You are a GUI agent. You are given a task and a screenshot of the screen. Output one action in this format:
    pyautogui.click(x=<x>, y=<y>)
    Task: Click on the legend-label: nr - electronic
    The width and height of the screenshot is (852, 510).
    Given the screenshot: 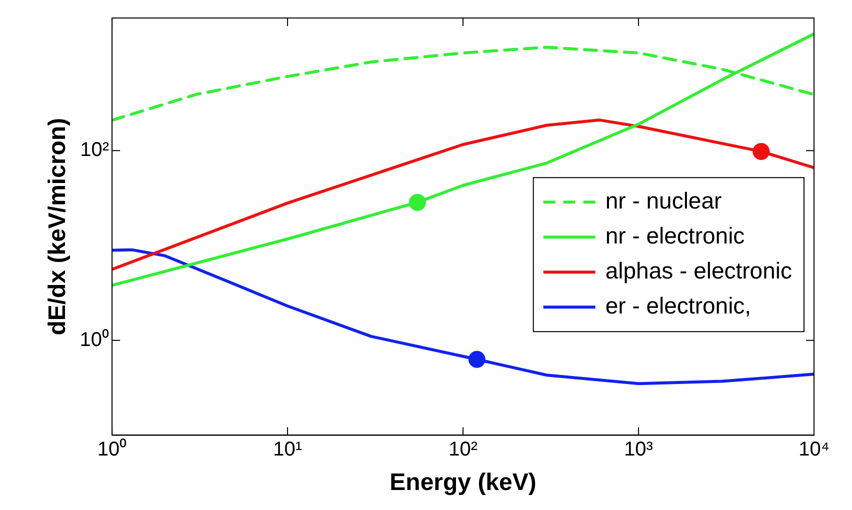 What is the action you would take?
    pyautogui.click(x=675, y=235)
    